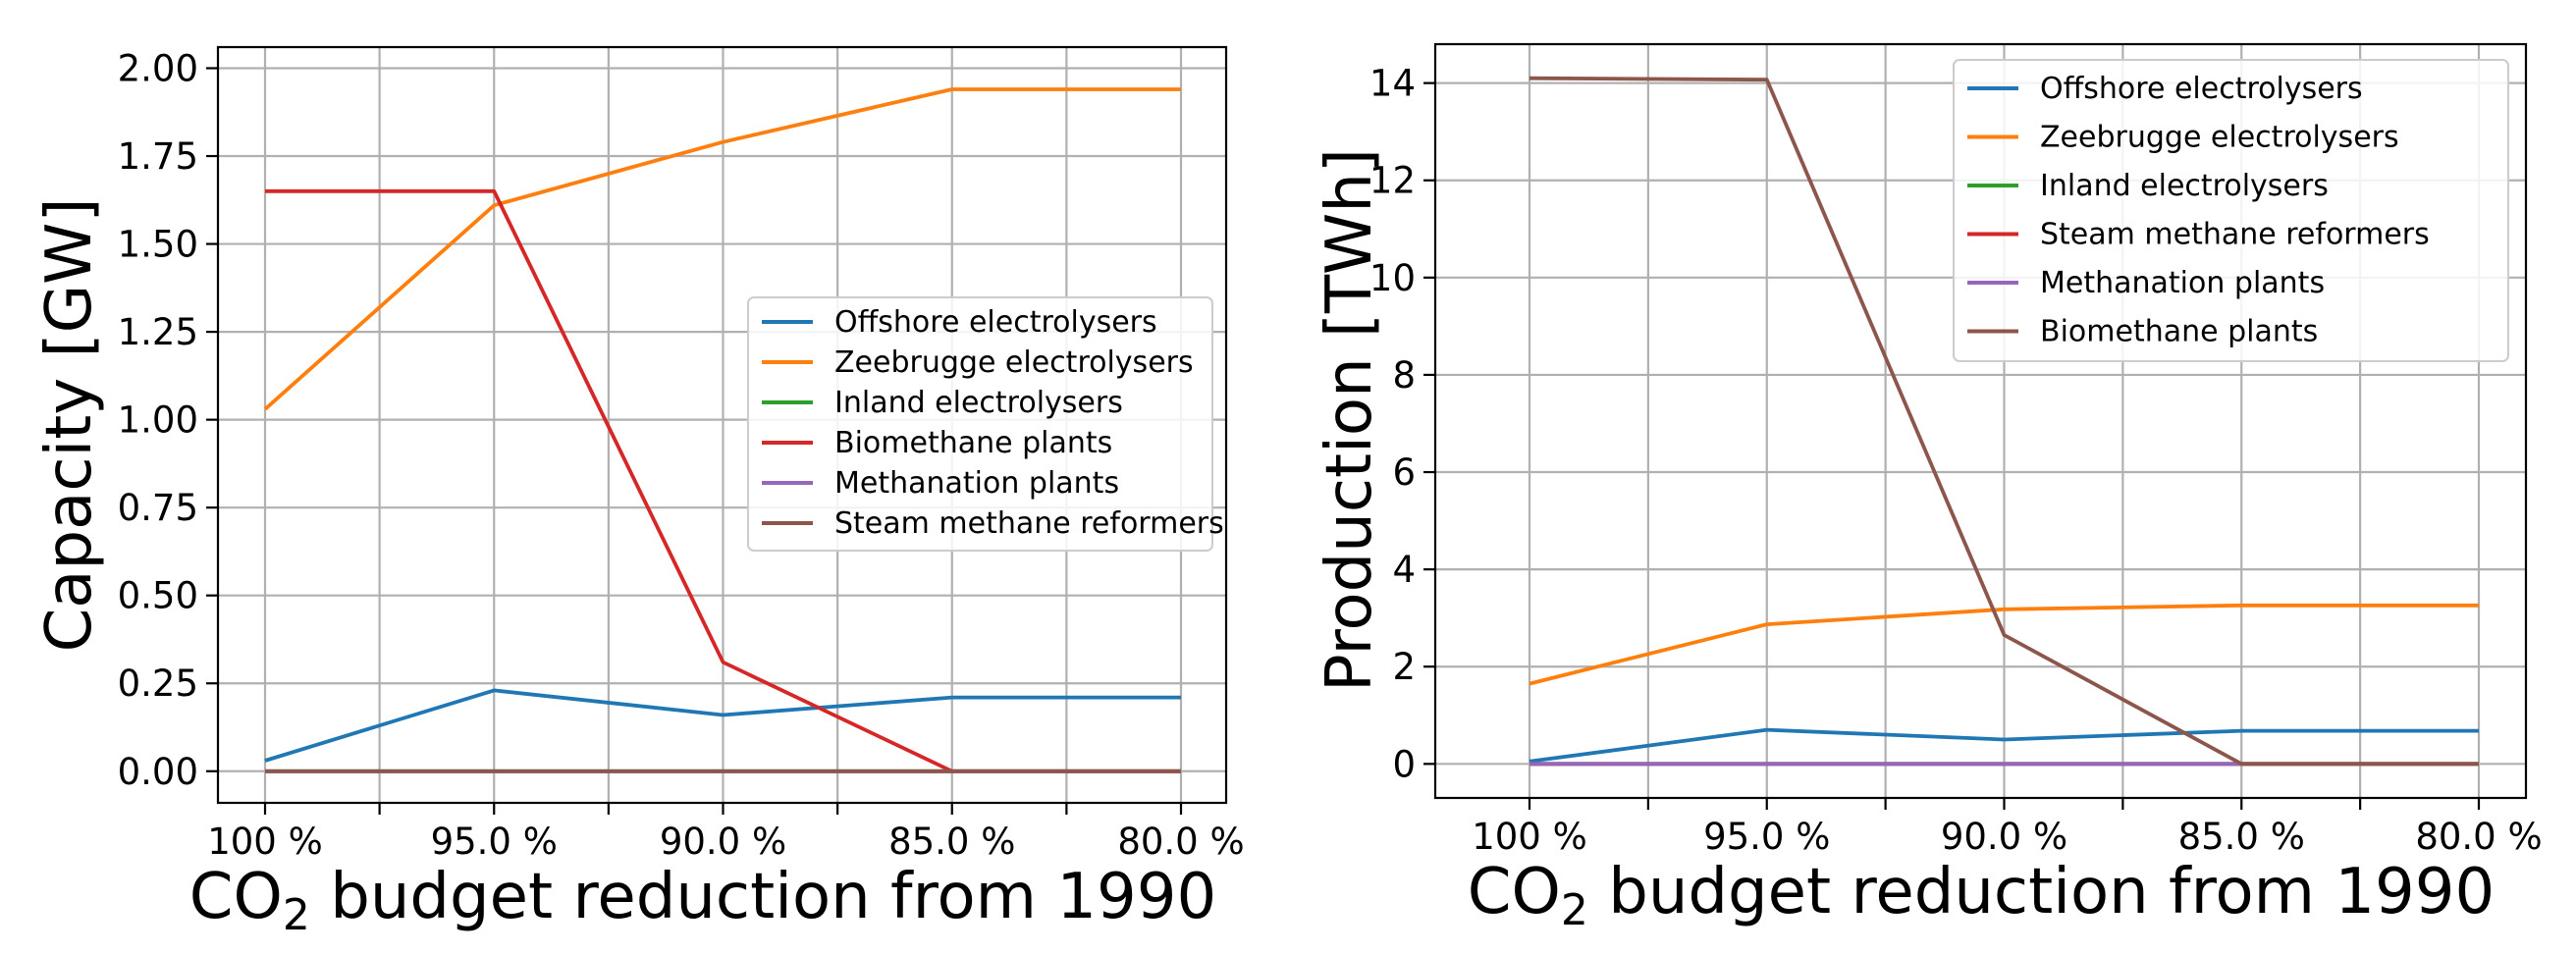 The width and height of the screenshot is (2576, 954). What do you see at coordinates (2179, 332) in the screenshot?
I see `production-legend-label-biomethane-plants: Biomethane plants` at bounding box center [2179, 332].